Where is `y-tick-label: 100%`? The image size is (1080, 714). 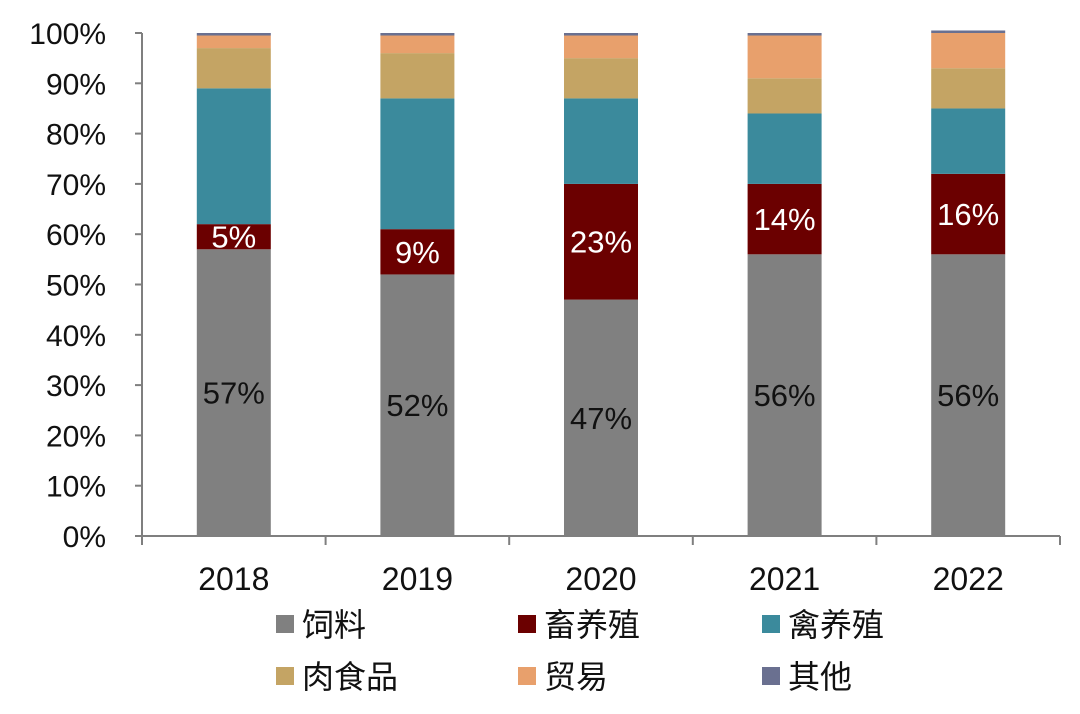 y-tick-label: 100% is located at coordinates (67, 34).